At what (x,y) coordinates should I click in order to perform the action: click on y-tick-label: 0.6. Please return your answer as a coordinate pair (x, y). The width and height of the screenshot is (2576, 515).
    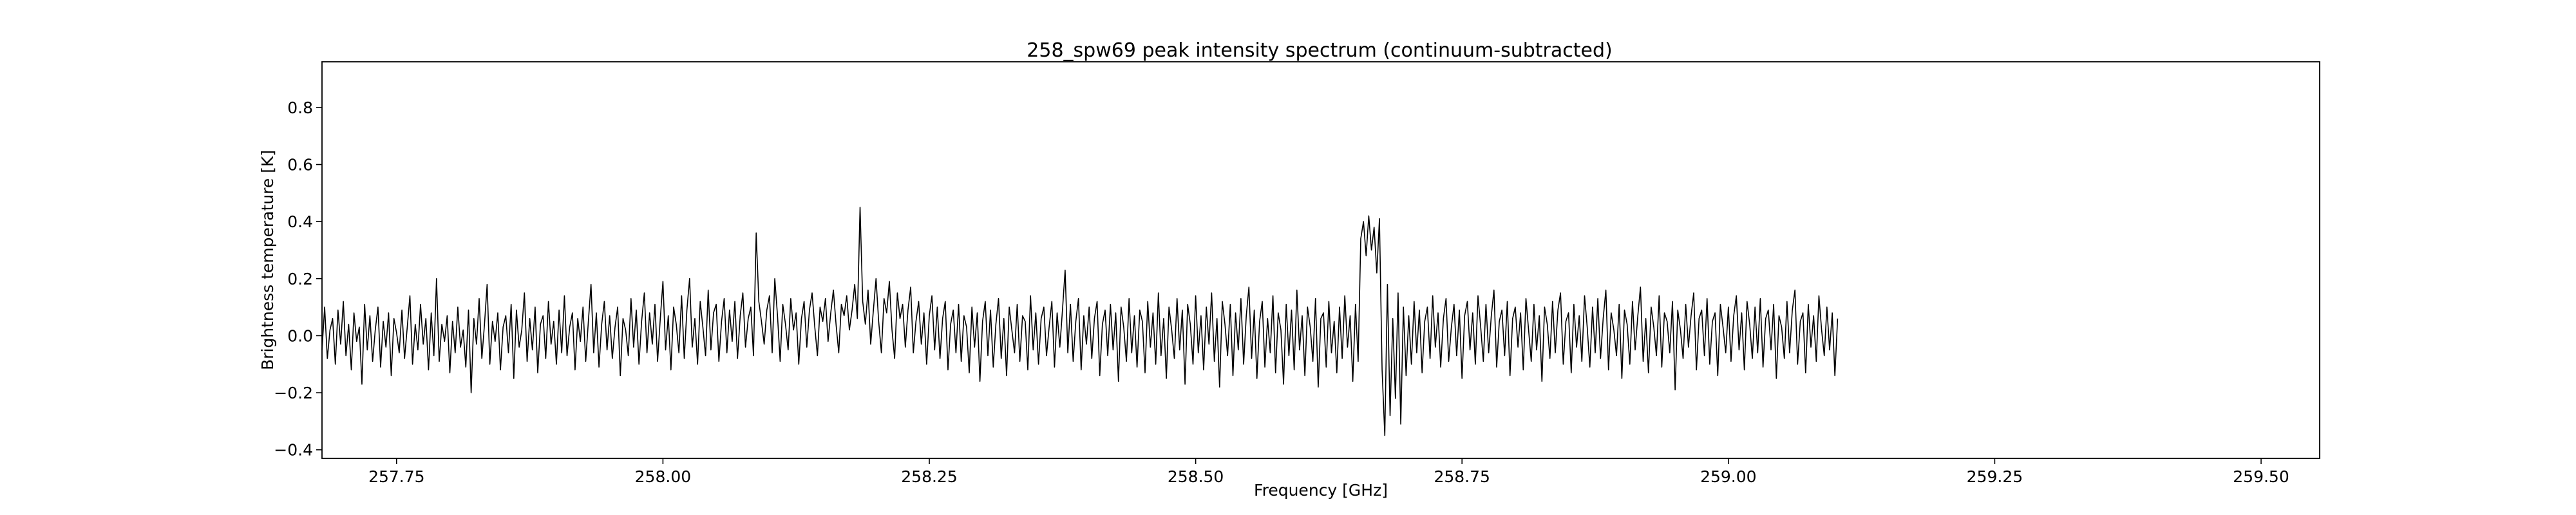
    Looking at the image, I should click on (300, 165).